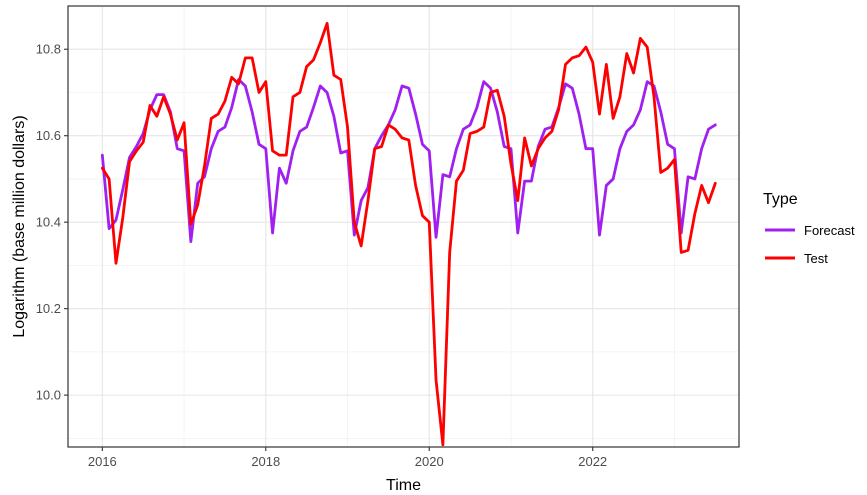 The height and width of the screenshot is (495, 867). Describe the element at coordinates (265, 461) in the screenshot. I see `x-tick-label: 2018` at that location.